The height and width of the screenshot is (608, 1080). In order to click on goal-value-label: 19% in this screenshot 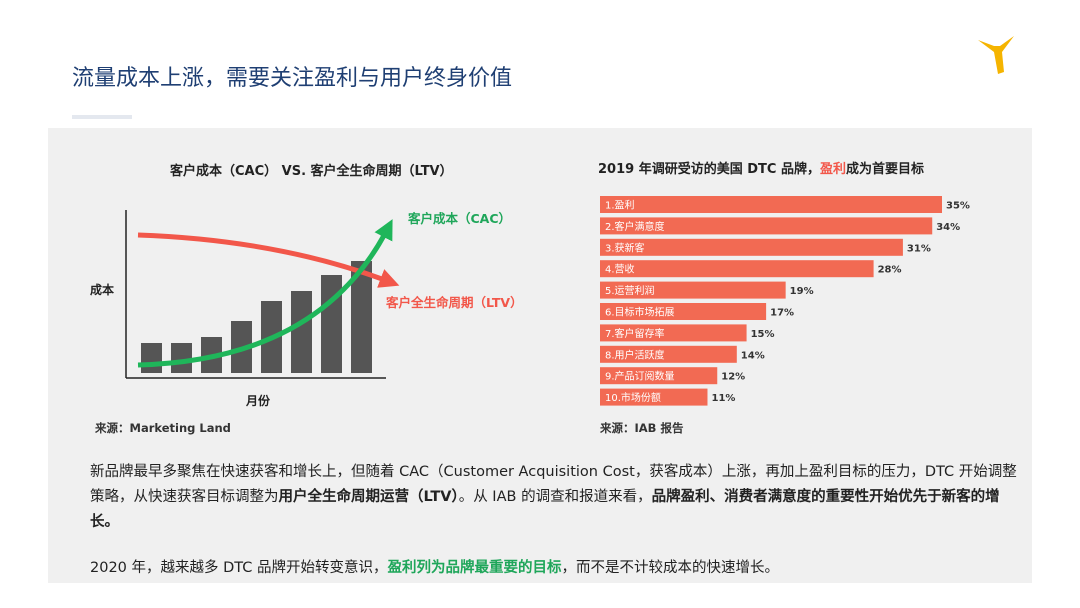, I will do `click(802, 291)`.